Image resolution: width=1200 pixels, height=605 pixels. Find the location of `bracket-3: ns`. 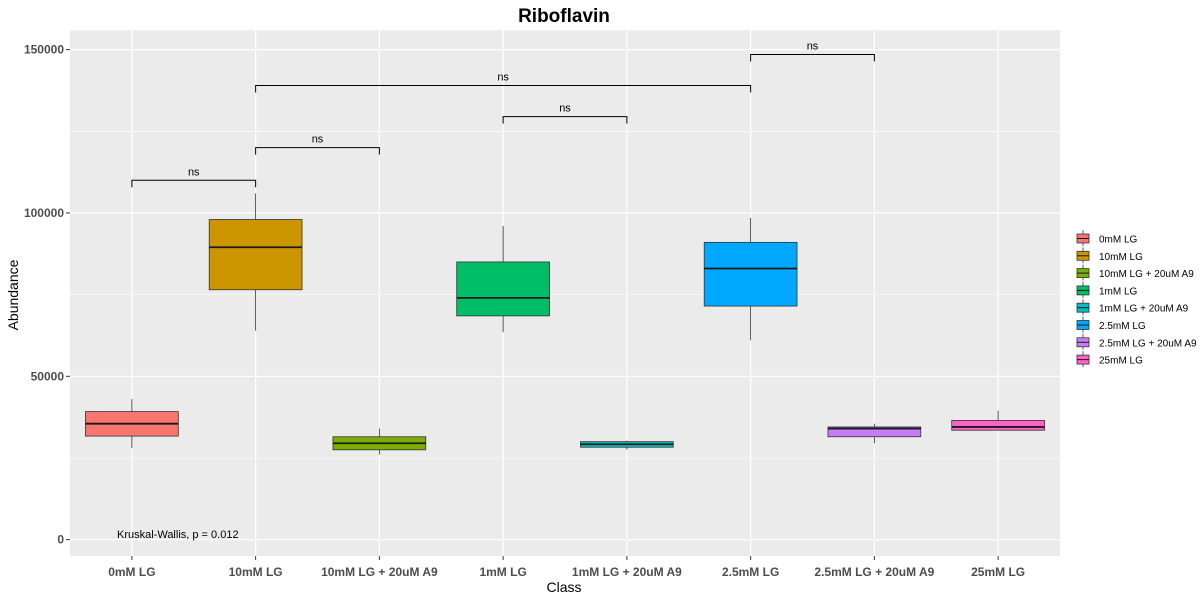

bracket-3: ns is located at coordinates (565, 113).